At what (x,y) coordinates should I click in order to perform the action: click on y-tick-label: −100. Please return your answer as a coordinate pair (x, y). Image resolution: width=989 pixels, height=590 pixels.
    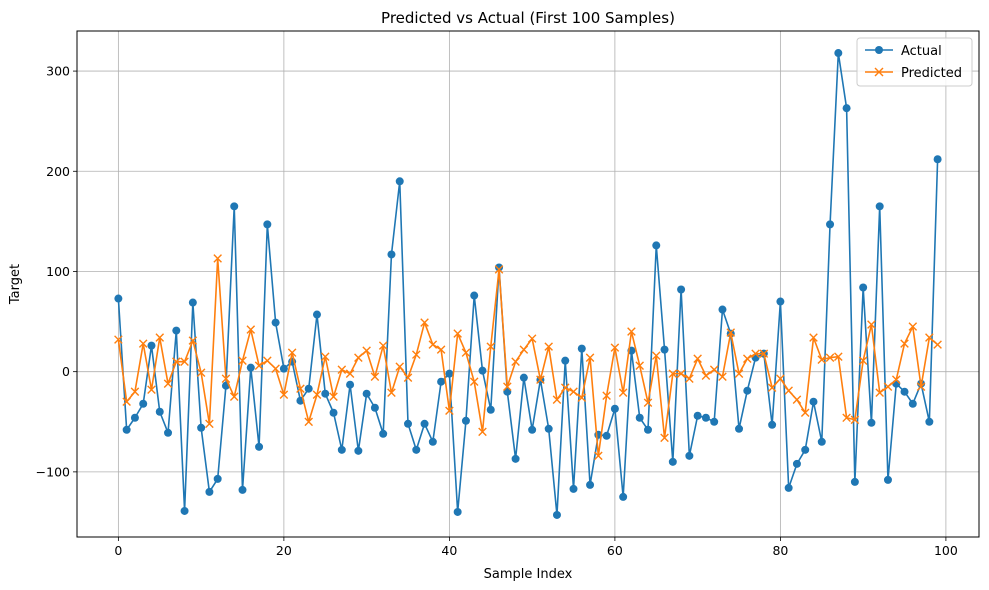
    Looking at the image, I should click on (53, 471).